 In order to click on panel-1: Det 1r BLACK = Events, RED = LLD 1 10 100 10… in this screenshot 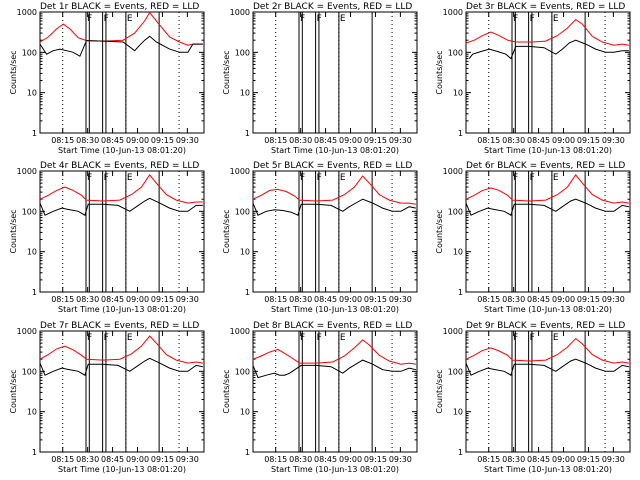, I will do `click(107, 78)`.